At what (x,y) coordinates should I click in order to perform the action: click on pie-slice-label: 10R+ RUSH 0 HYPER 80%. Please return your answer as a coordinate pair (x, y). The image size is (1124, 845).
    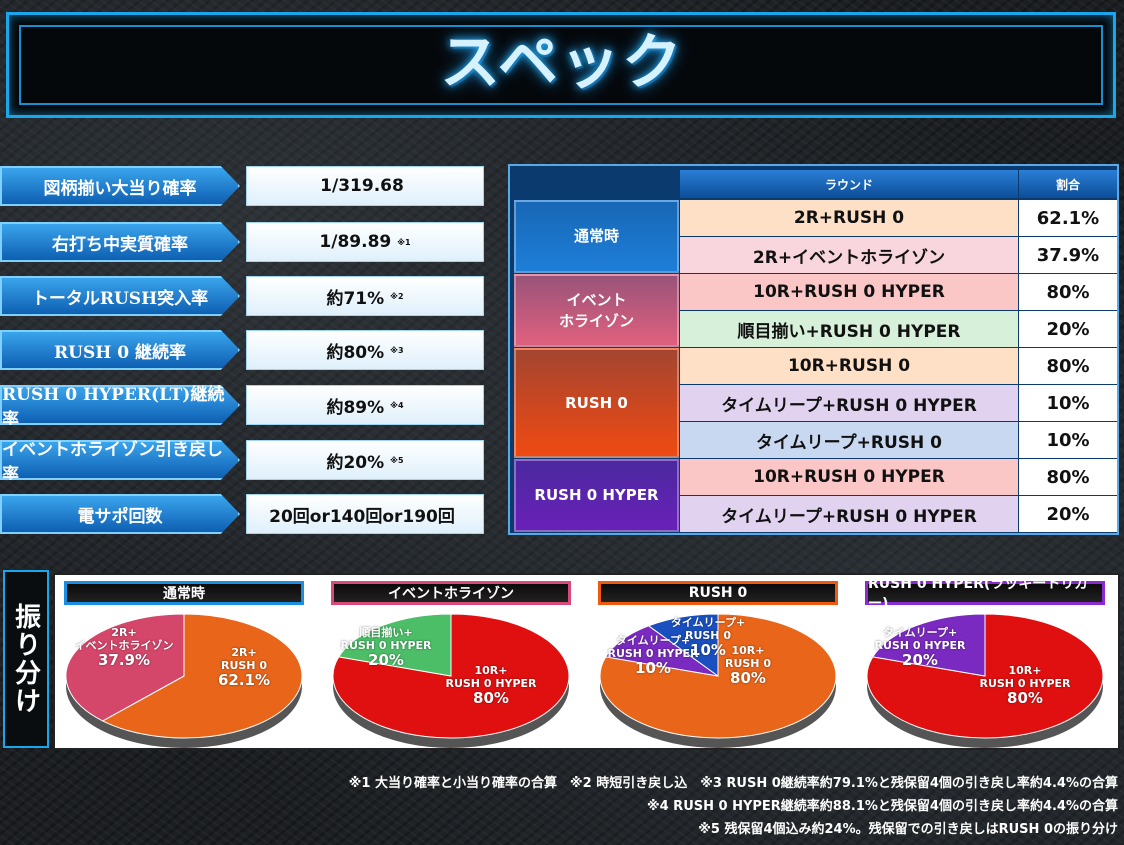
    Looking at the image, I should click on (1025, 686).